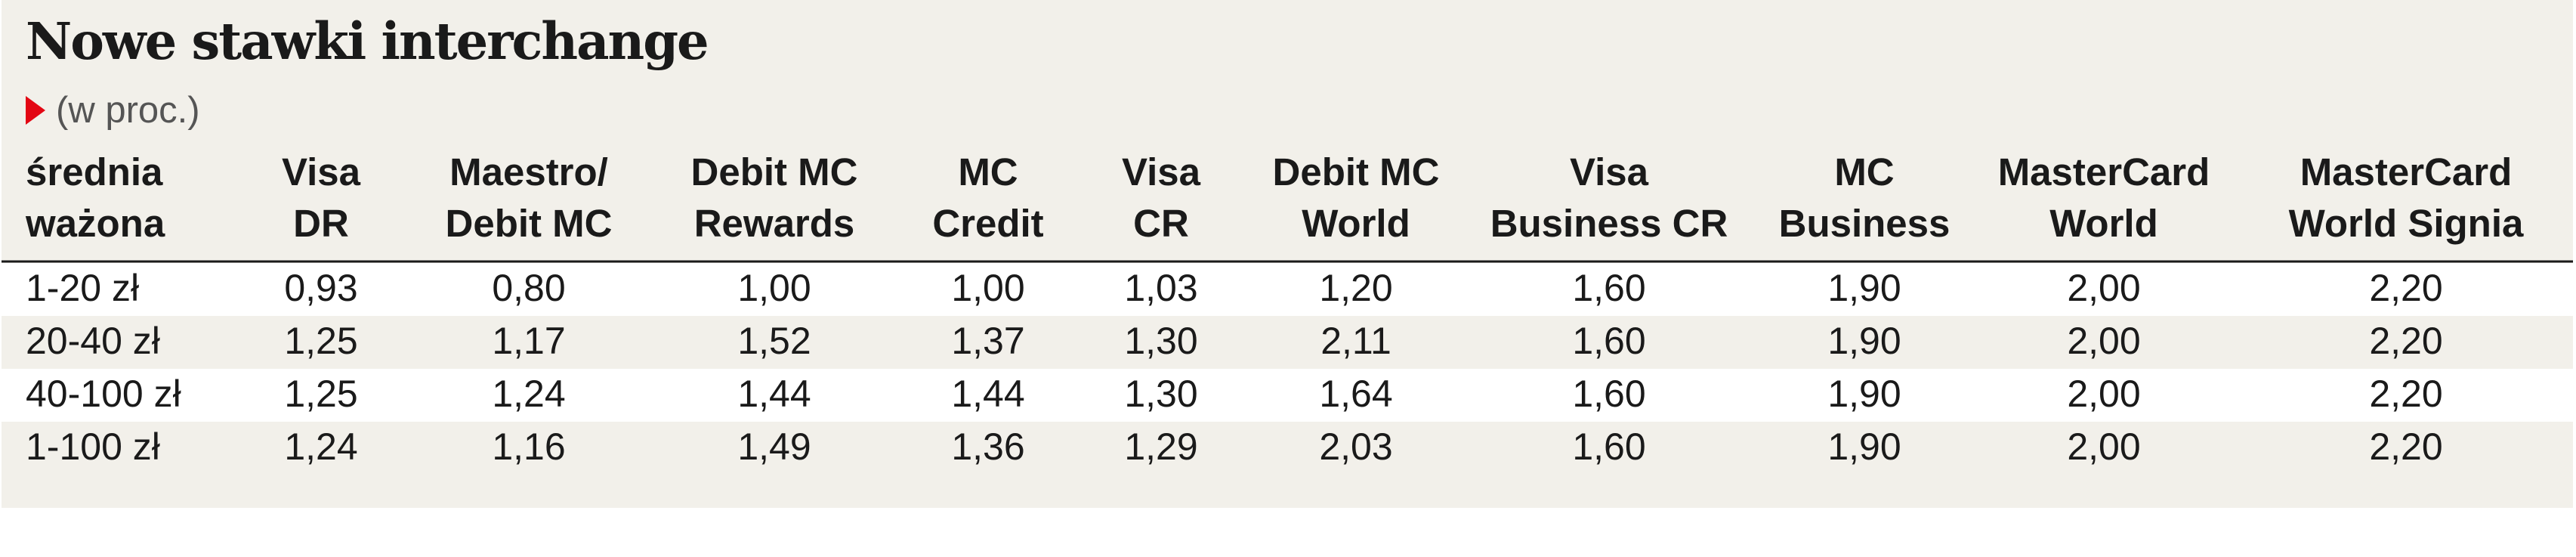  What do you see at coordinates (987, 341) in the screenshot?
I see `table-cell: 1,37` at bounding box center [987, 341].